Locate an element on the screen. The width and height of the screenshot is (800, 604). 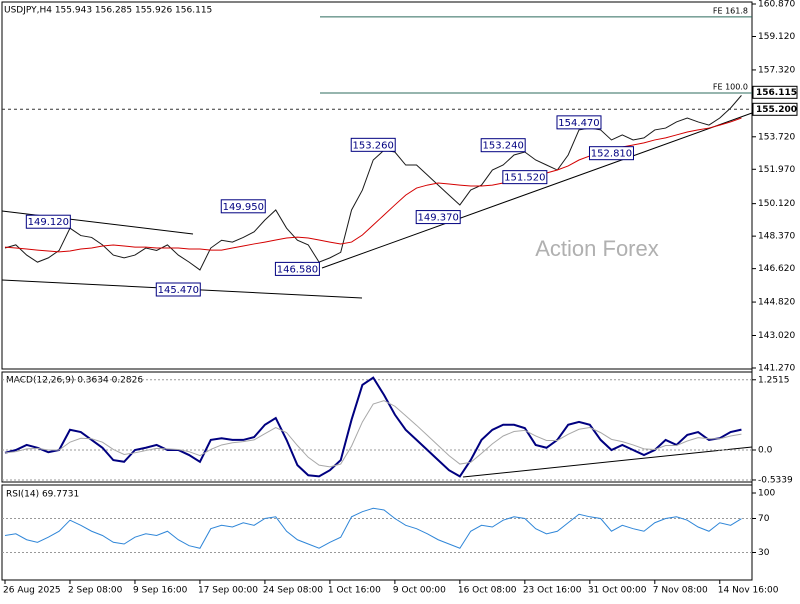
x-tick-label: 9 Sep 16:00 is located at coordinates (160, 591).